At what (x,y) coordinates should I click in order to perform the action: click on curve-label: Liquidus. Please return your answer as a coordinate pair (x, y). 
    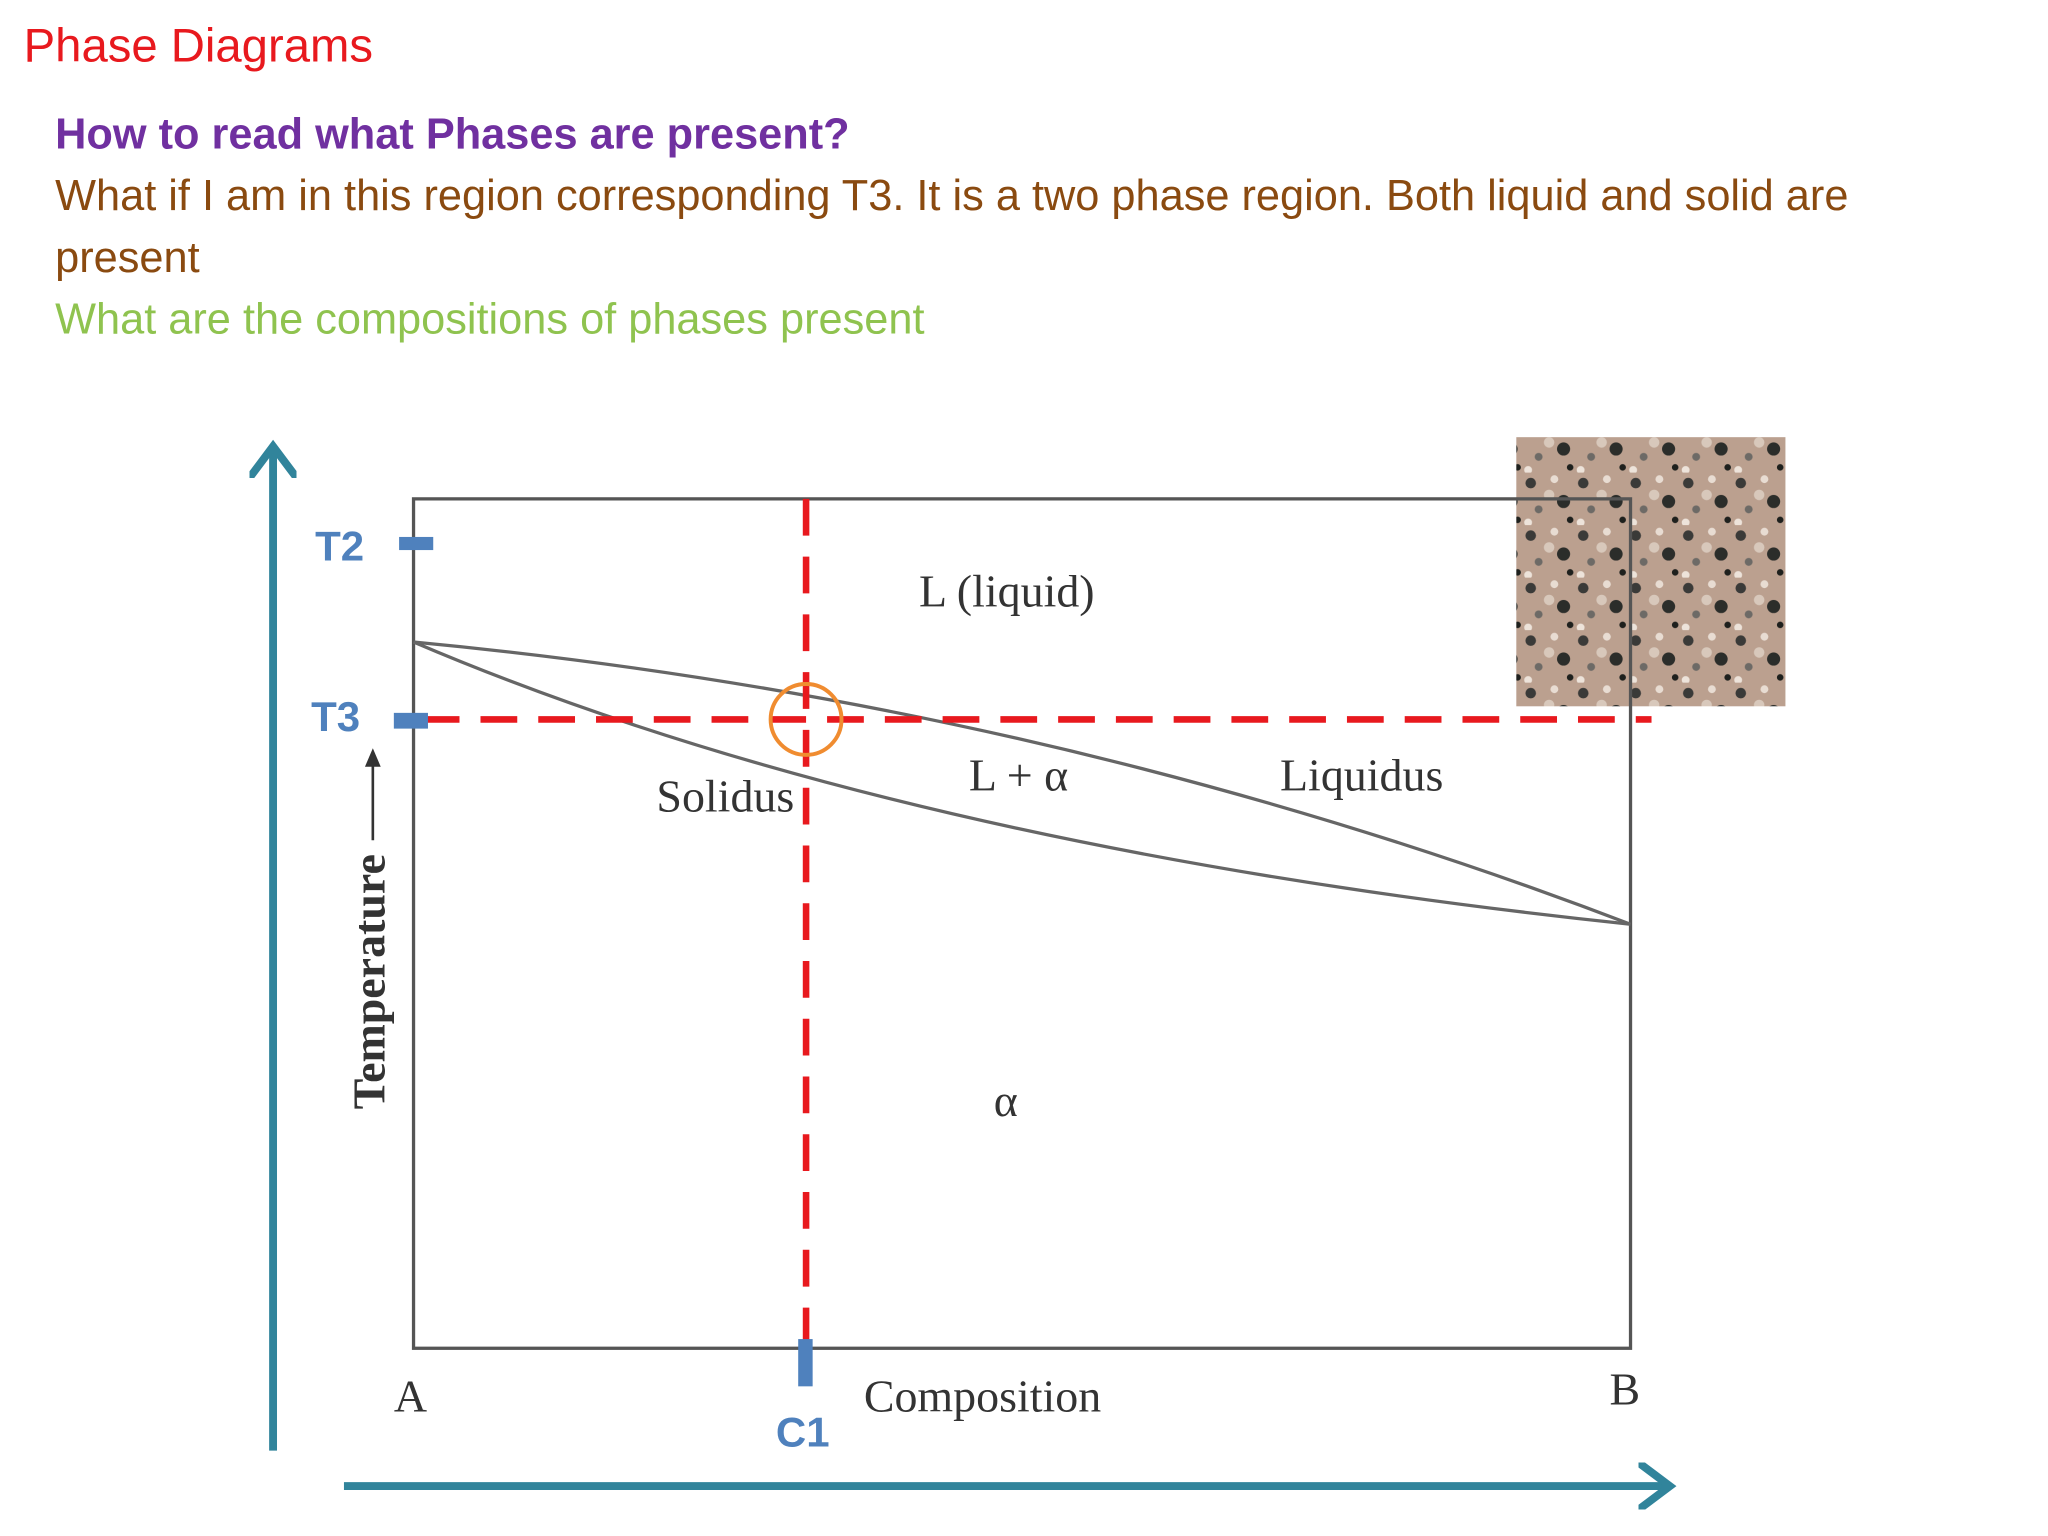
    Looking at the image, I should click on (1361, 774).